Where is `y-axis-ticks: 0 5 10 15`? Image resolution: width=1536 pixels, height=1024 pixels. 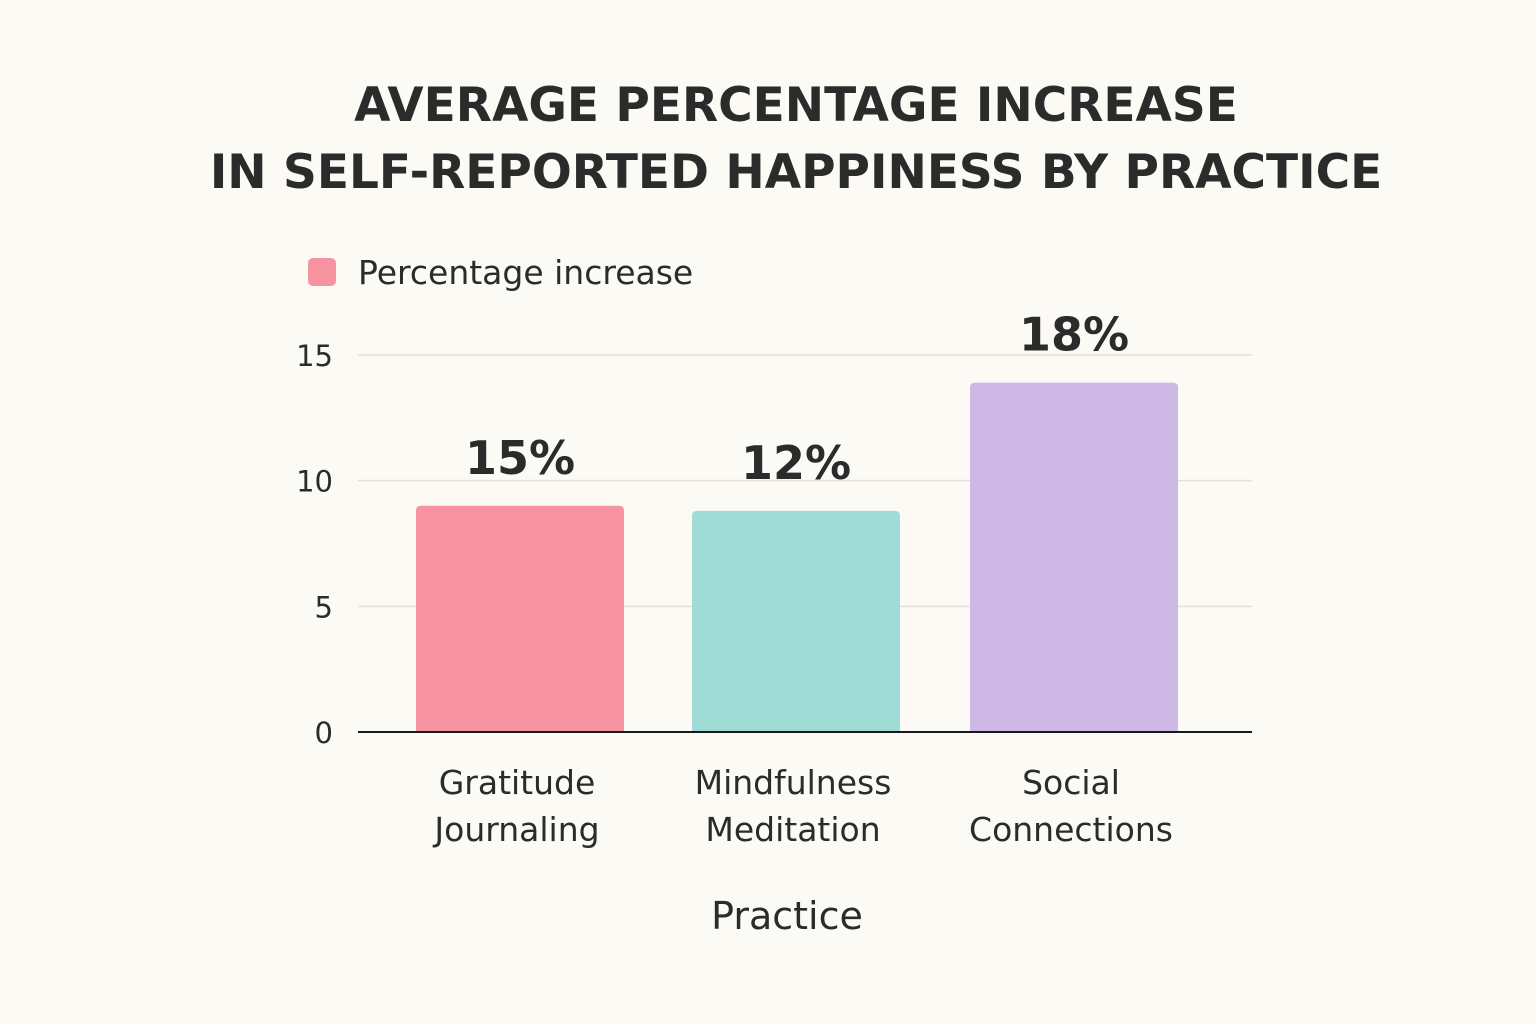
y-axis-ticks: 0 5 10 15 is located at coordinates (314, 544).